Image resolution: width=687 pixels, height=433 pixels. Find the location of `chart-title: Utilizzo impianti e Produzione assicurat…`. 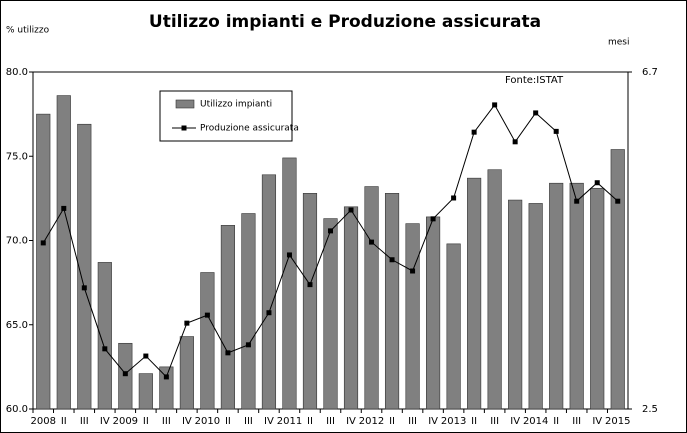

chart-title: Utilizzo impianti e Produzione assicurat… is located at coordinates (345, 22).